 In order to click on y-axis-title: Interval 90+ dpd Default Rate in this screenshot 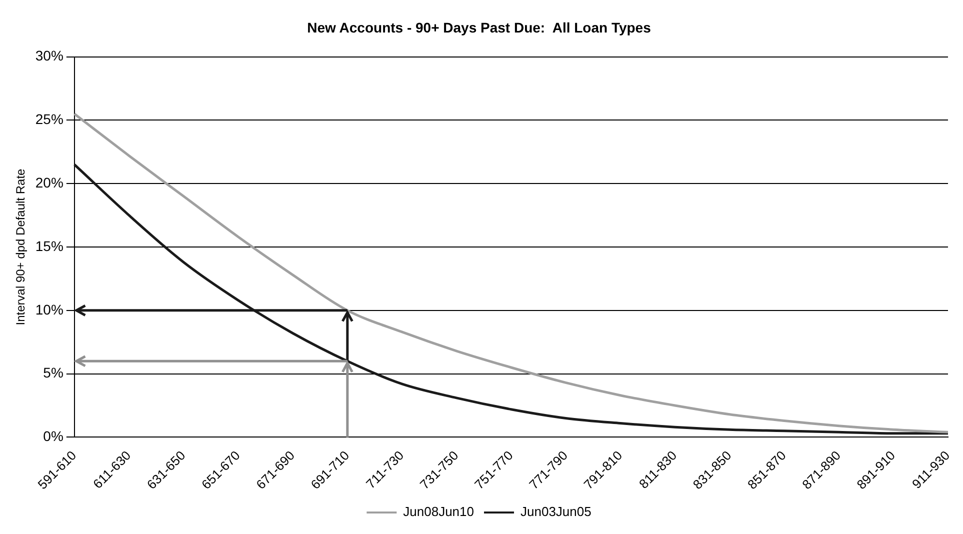, I will do `click(21, 247)`.